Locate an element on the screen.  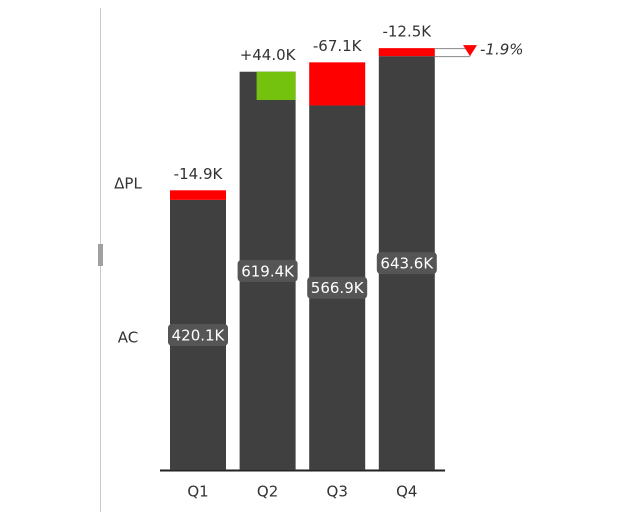
row-label: AC is located at coordinates (128, 338).